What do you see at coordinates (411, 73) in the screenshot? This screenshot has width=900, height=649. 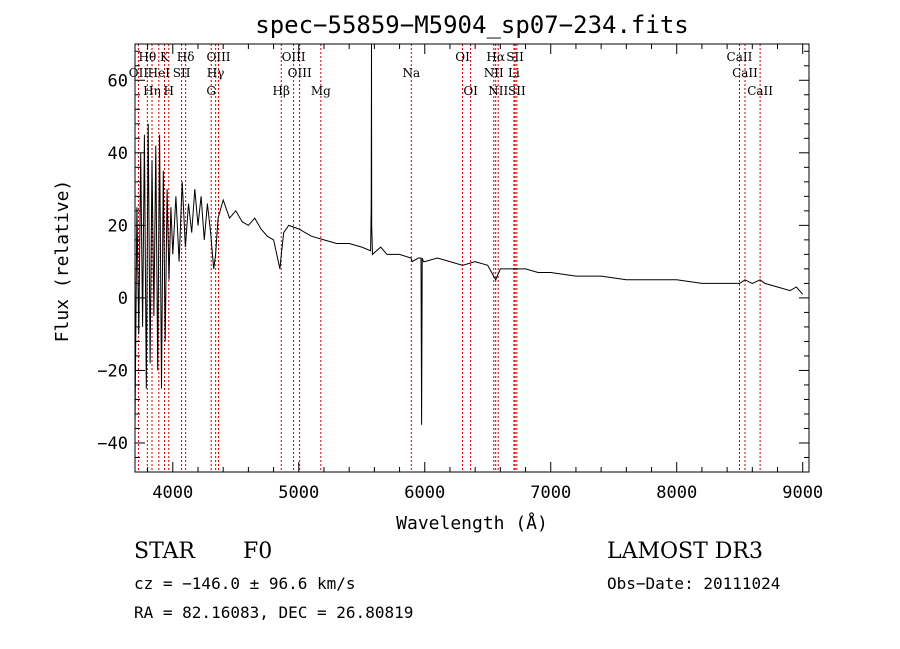 I see `spectral-line-label: Na` at bounding box center [411, 73].